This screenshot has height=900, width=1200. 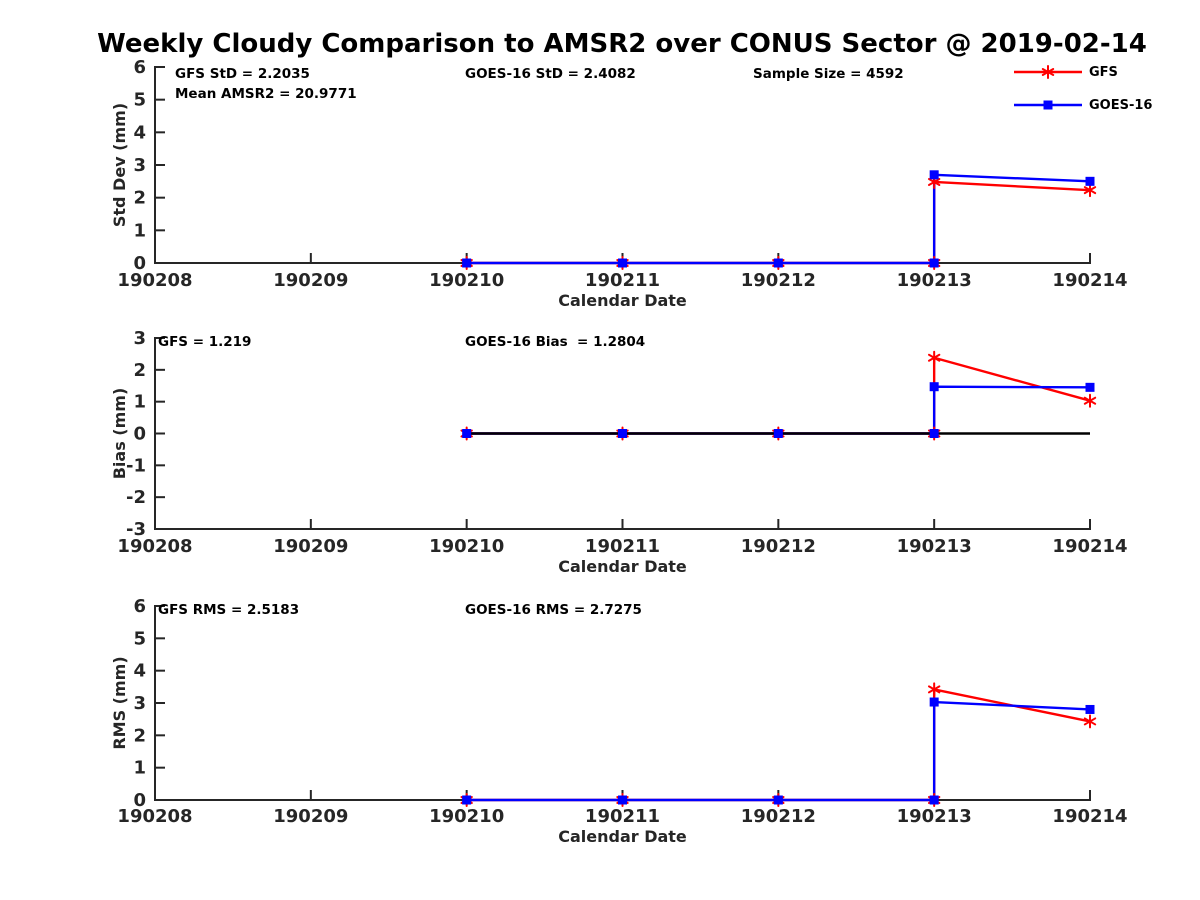 What do you see at coordinates (550, 74) in the screenshot?
I see `annotation-center: GOES-16 StD = 2.4082` at bounding box center [550, 74].